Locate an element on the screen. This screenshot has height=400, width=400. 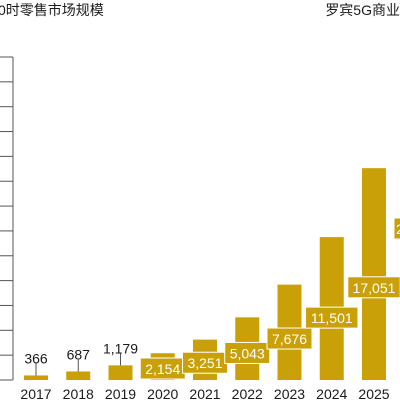
value-label: 3,251 is located at coordinates (204, 363).